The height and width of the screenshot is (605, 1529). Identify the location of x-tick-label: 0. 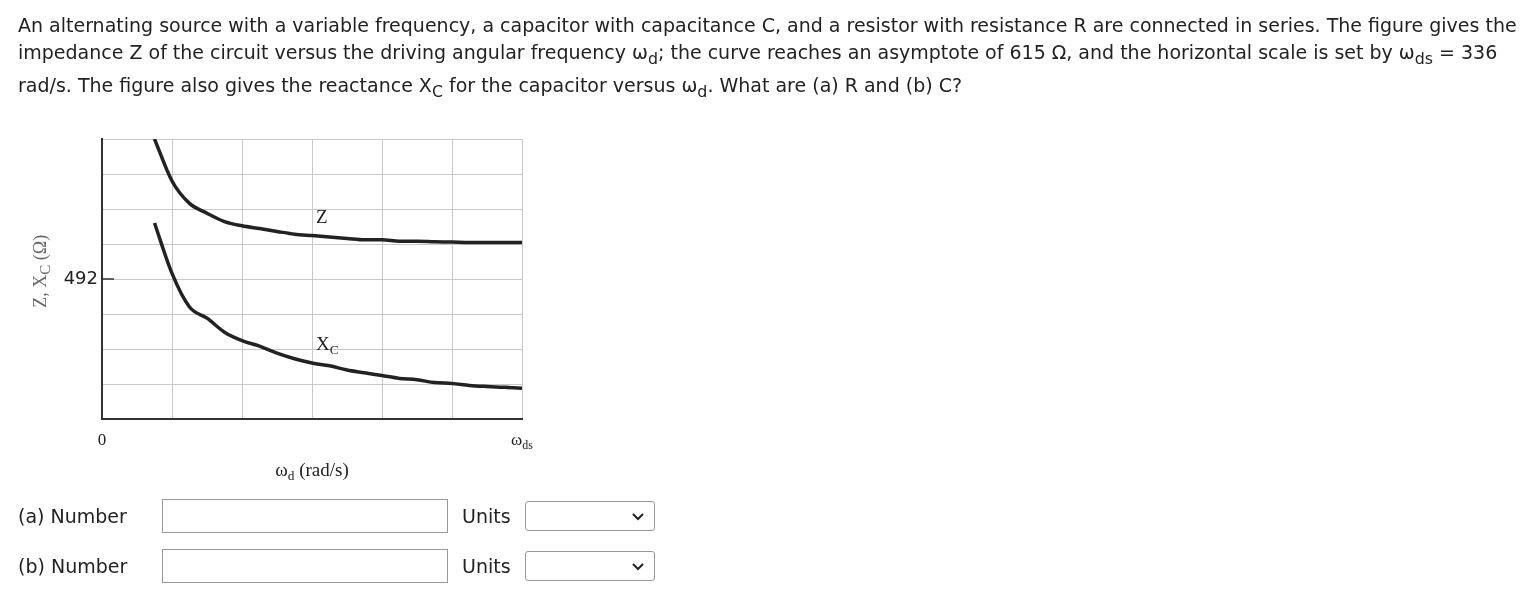
(102, 440).